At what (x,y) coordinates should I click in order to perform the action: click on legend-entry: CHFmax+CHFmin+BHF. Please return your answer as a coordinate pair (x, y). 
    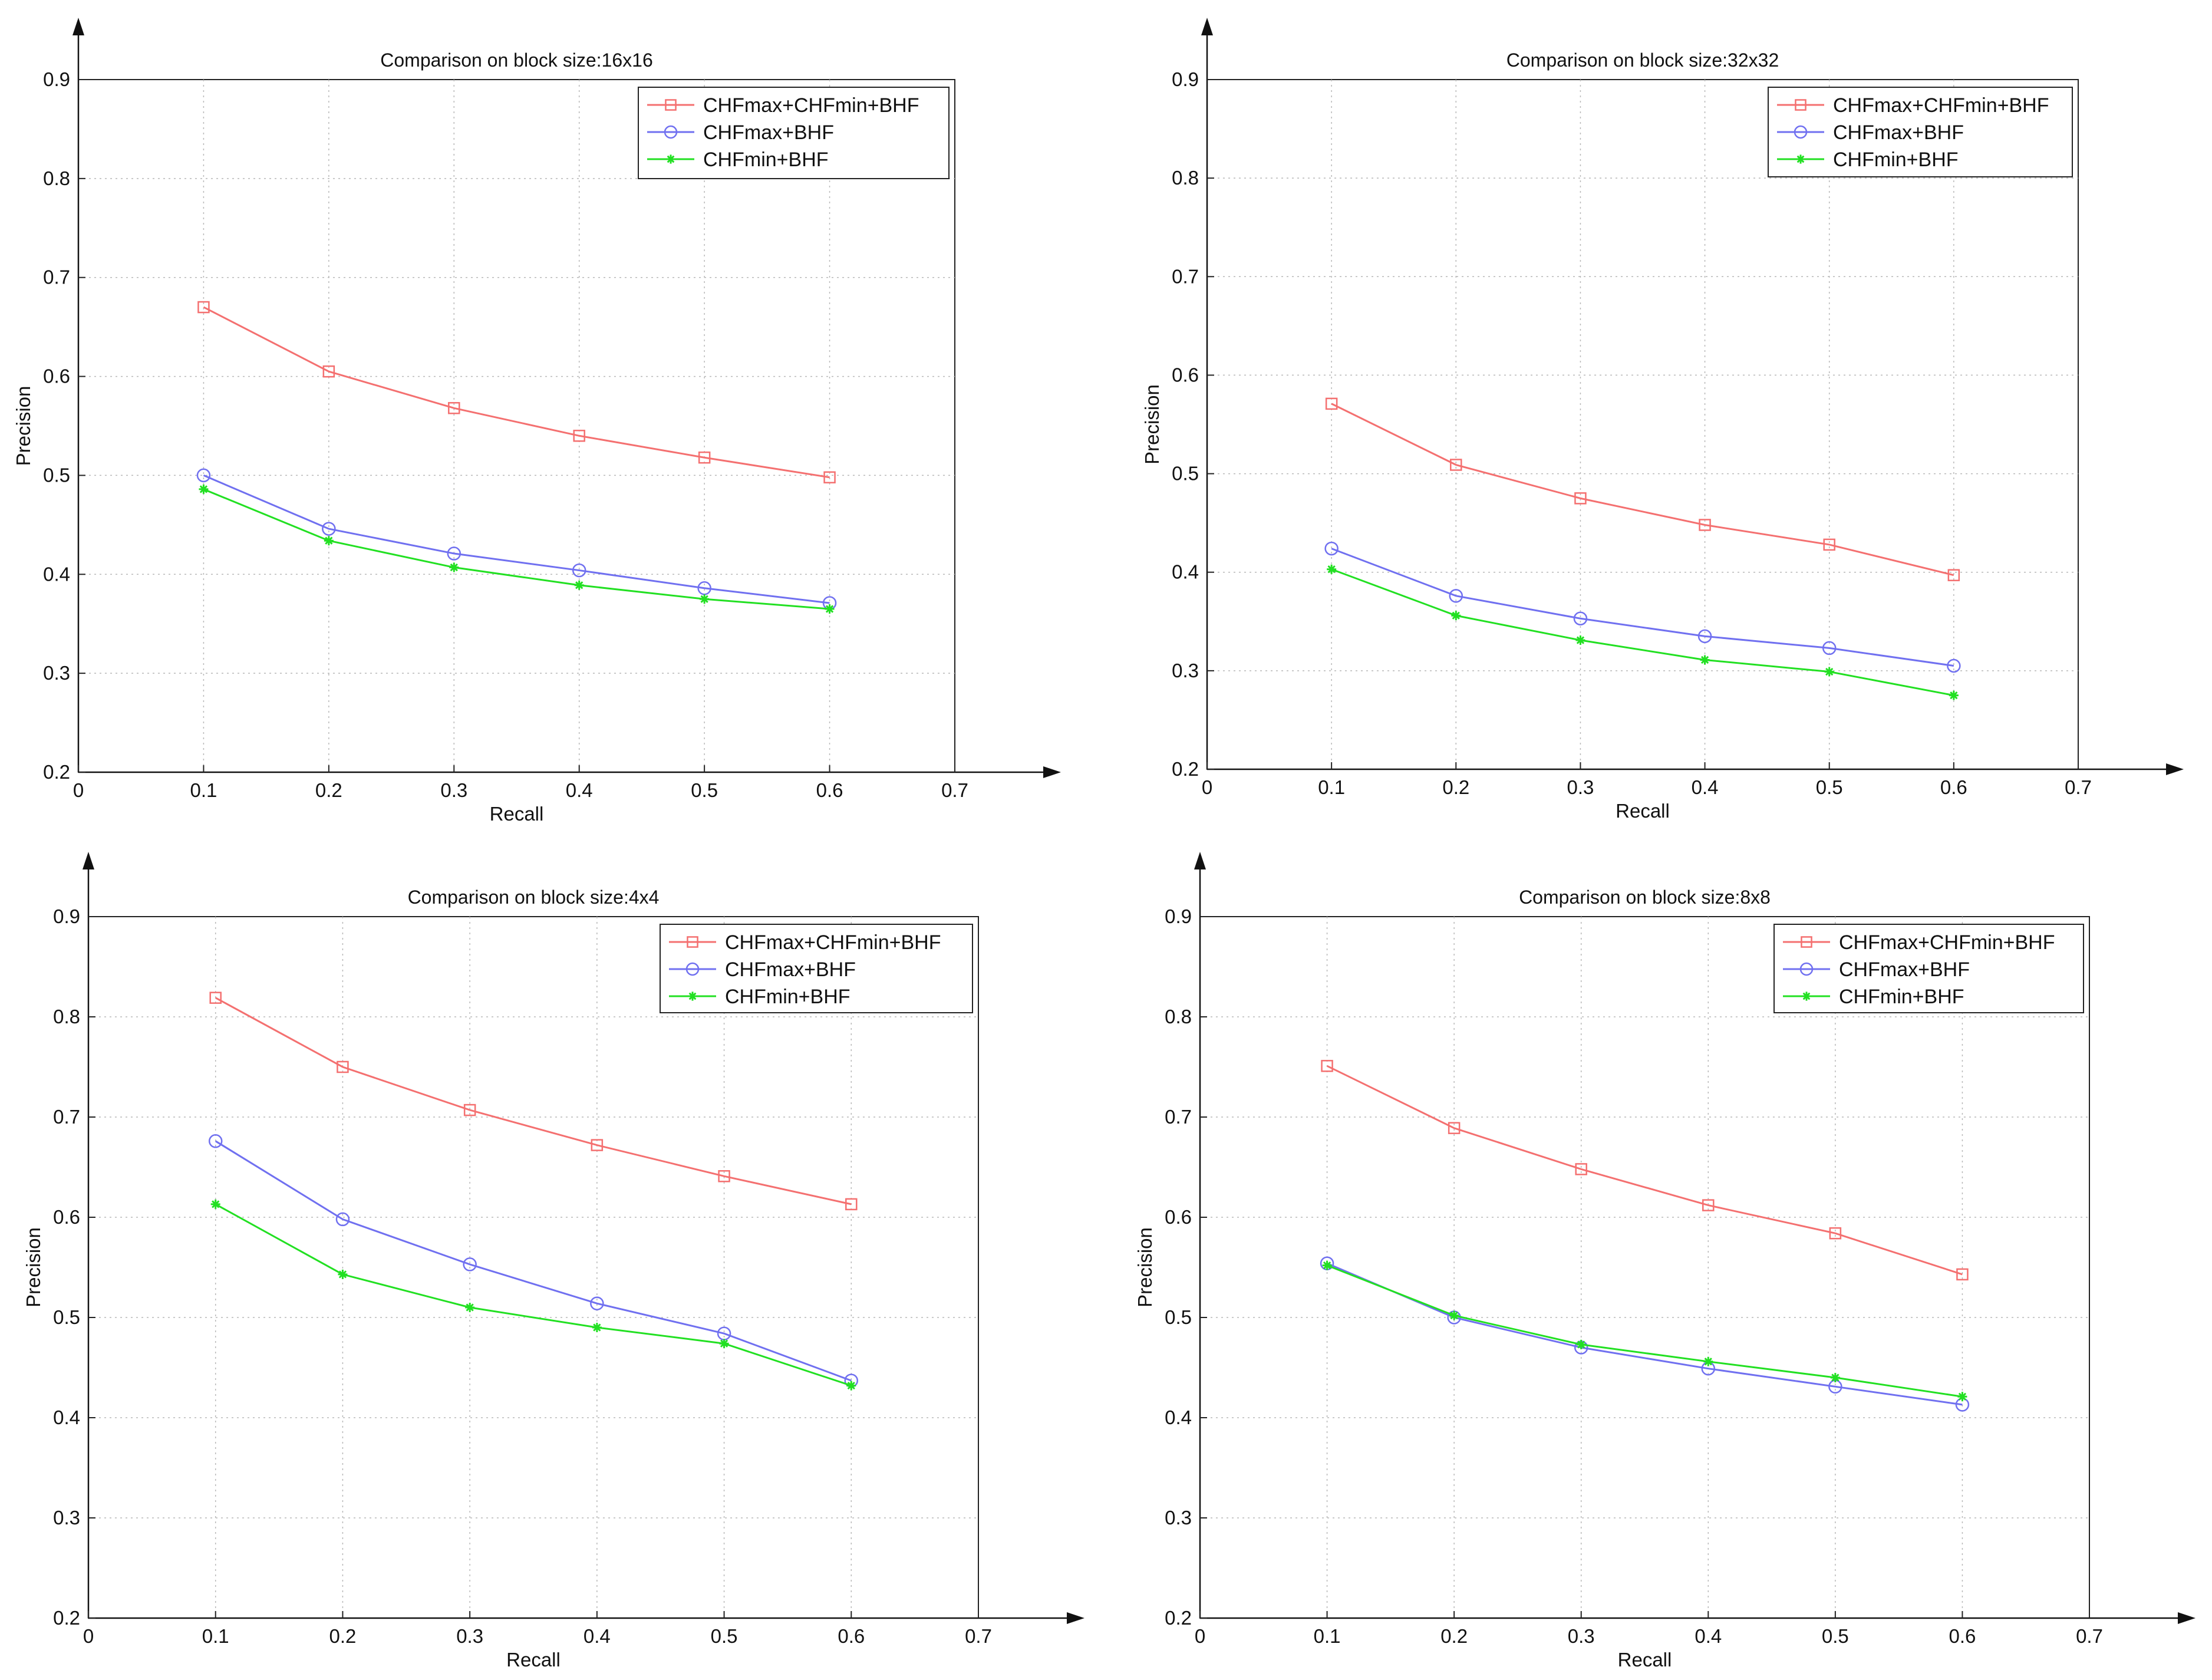
    Looking at the image, I should click on (811, 105).